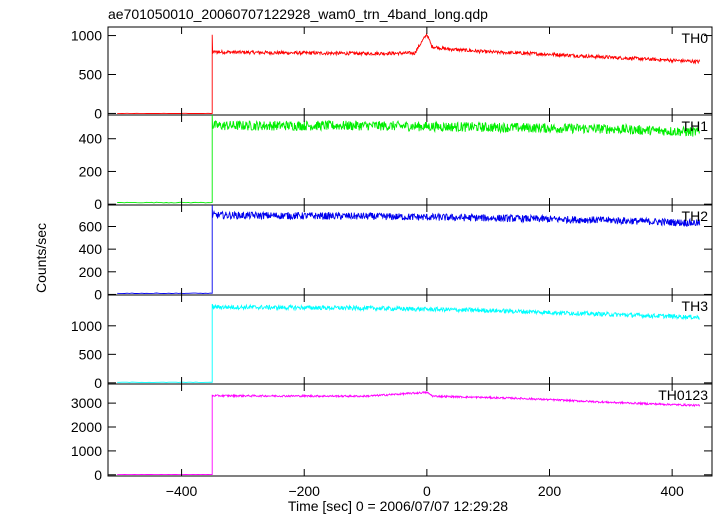 This screenshot has height=516, width=717. Describe the element at coordinates (41, 258) in the screenshot. I see `y-axis-label: Counts/sec` at that location.